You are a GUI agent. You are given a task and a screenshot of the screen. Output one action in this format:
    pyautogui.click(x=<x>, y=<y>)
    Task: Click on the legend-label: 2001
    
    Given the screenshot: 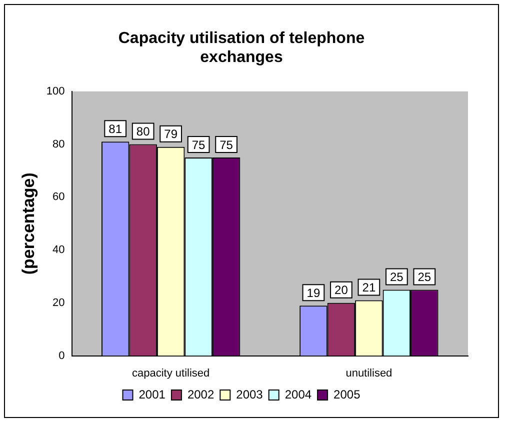 What is the action you would take?
    pyautogui.click(x=152, y=394)
    